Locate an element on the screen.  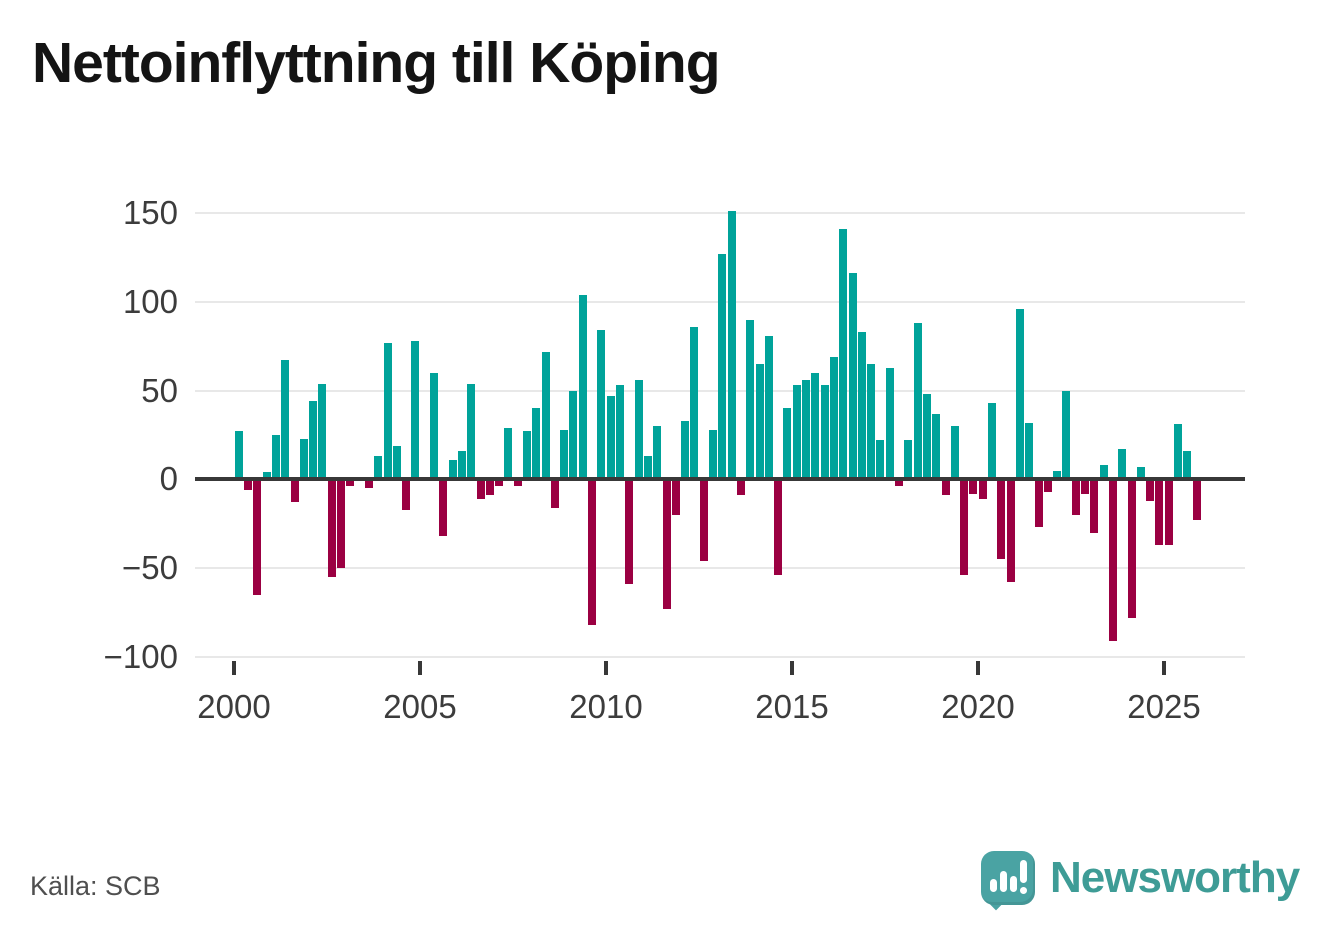
y-axis-tick-label: 150 is located at coordinates (150, 212).